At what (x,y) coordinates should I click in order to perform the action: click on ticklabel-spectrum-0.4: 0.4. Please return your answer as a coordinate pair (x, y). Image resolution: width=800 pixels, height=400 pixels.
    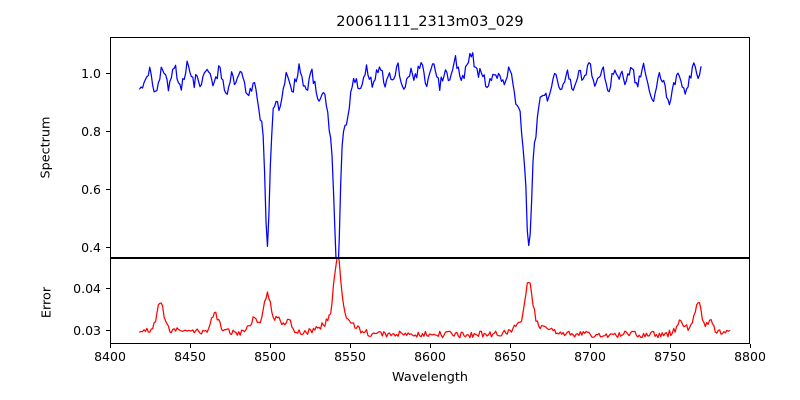
    Looking at the image, I should click on (91, 247).